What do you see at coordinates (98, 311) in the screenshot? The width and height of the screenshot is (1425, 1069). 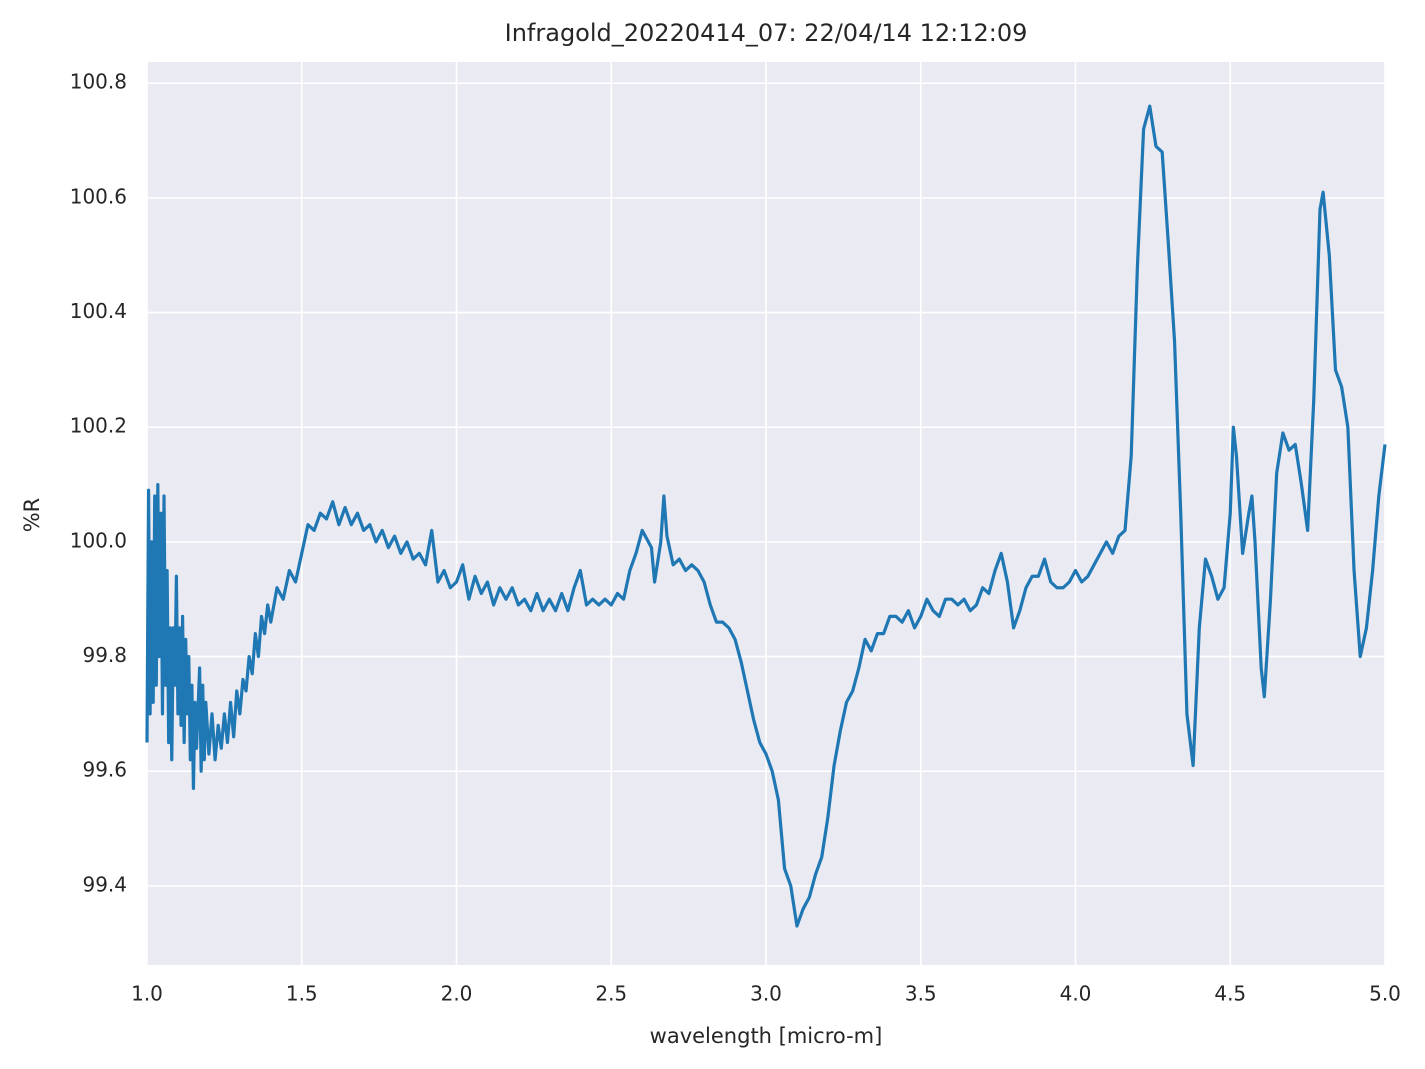 I see `y-tick-label: 100.4` at bounding box center [98, 311].